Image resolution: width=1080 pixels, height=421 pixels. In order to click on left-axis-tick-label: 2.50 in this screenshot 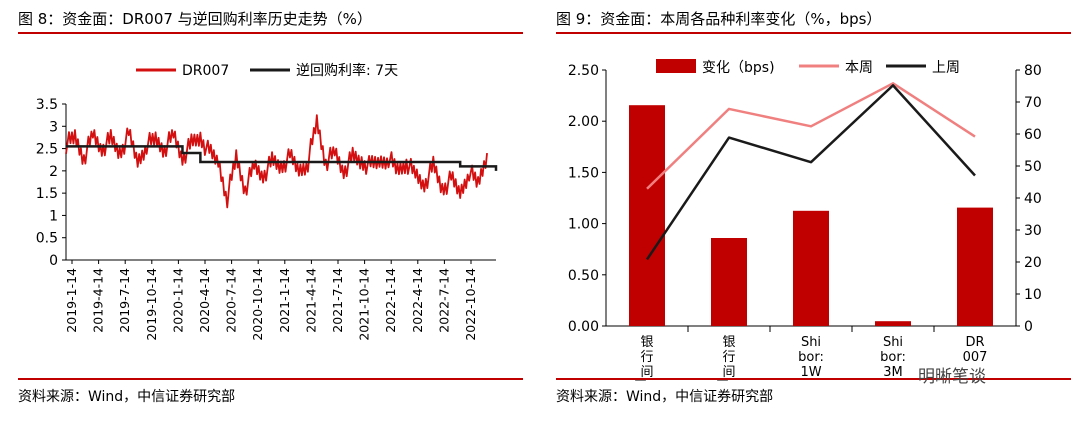, I will do `click(583, 71)`.